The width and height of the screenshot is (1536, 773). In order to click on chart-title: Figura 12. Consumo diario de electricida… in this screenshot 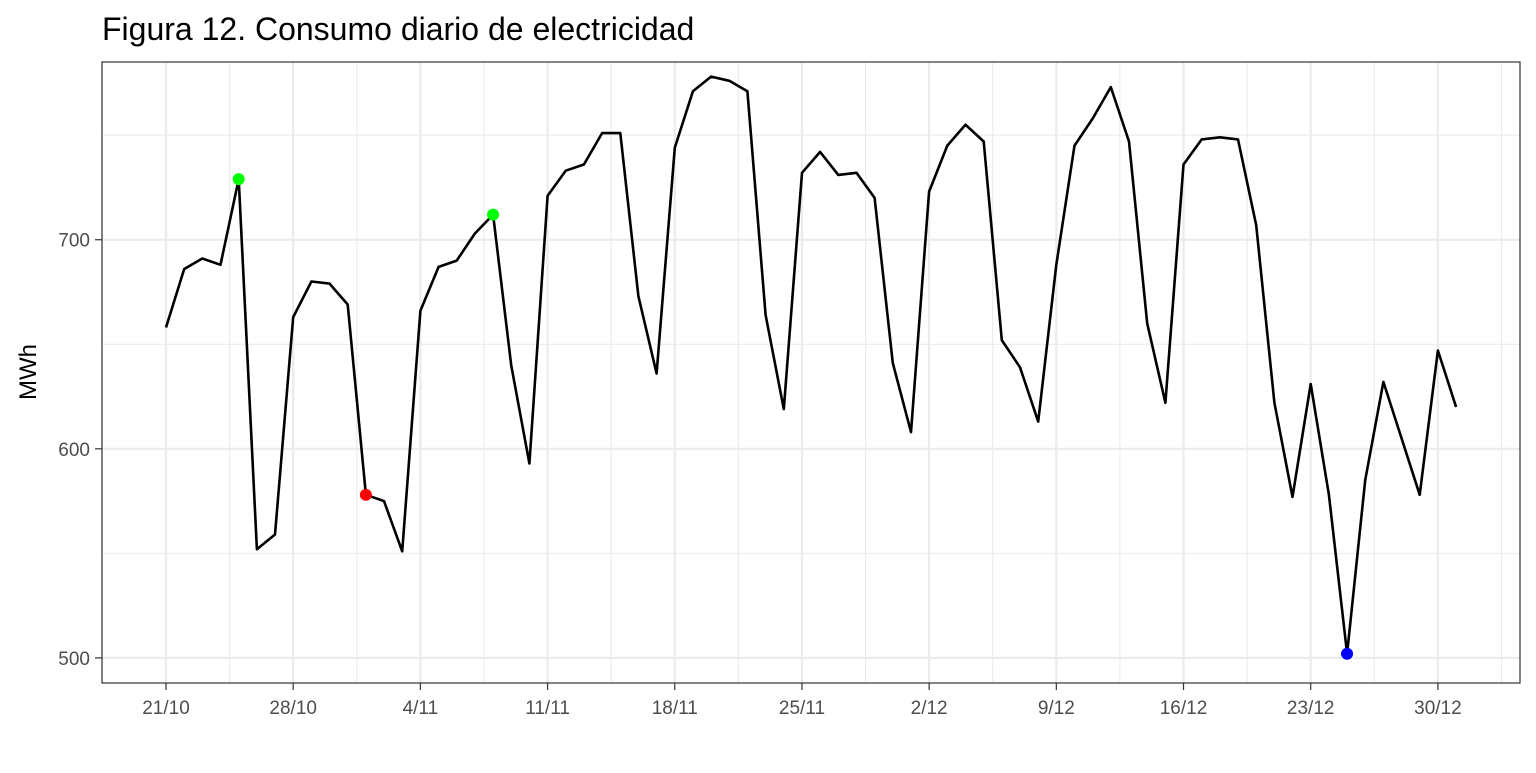, I will do `click(398, 29)`.